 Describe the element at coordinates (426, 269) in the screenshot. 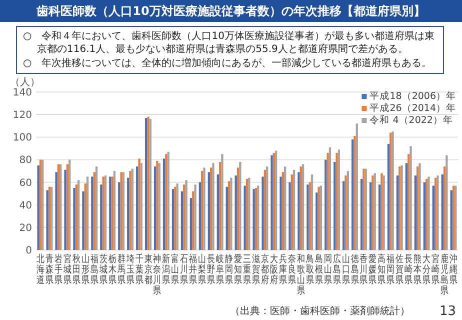

I see `x-tick-label: 大分県` at that location.